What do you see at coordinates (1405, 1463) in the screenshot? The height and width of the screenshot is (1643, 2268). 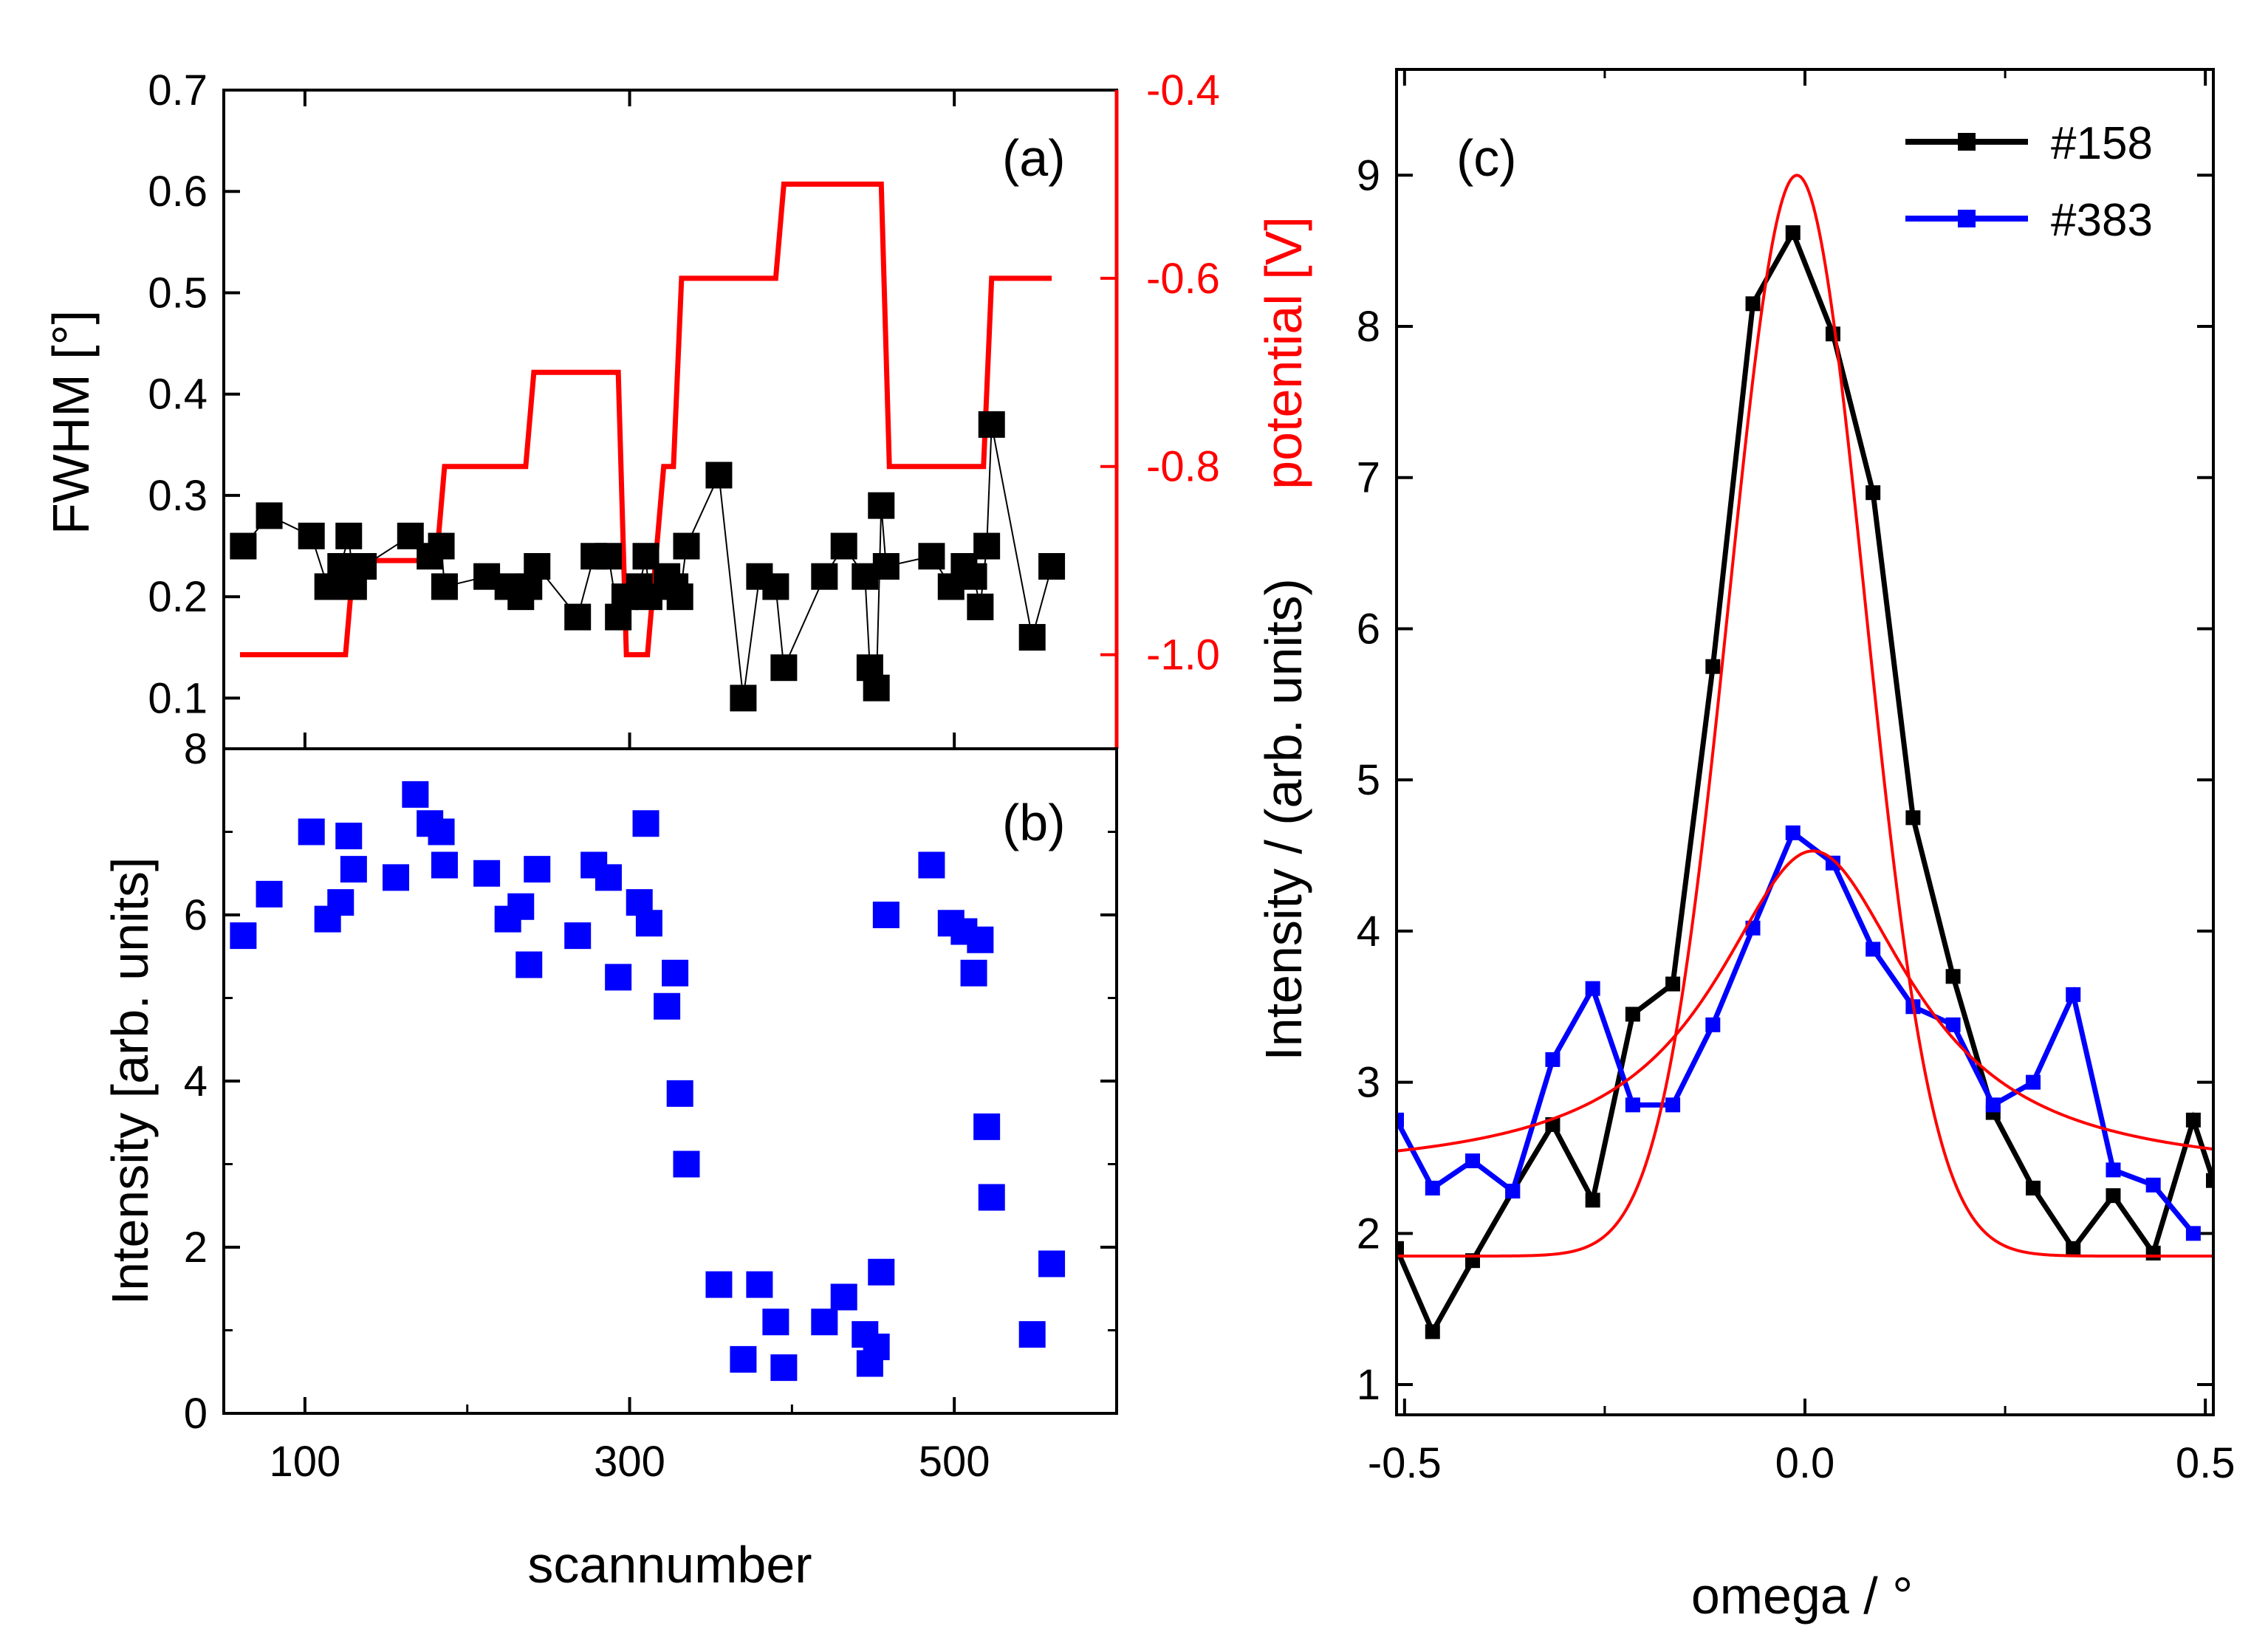 I see `panel-c-xtick-label: -0.5` at bounding box center [1405, 1463].